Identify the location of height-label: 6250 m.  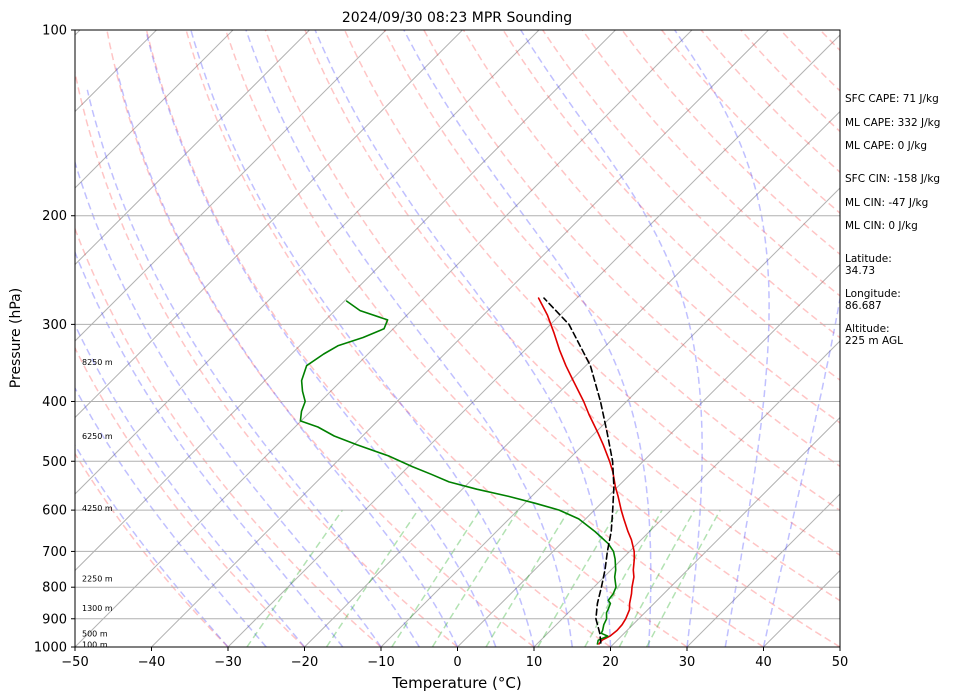
(97, 436).